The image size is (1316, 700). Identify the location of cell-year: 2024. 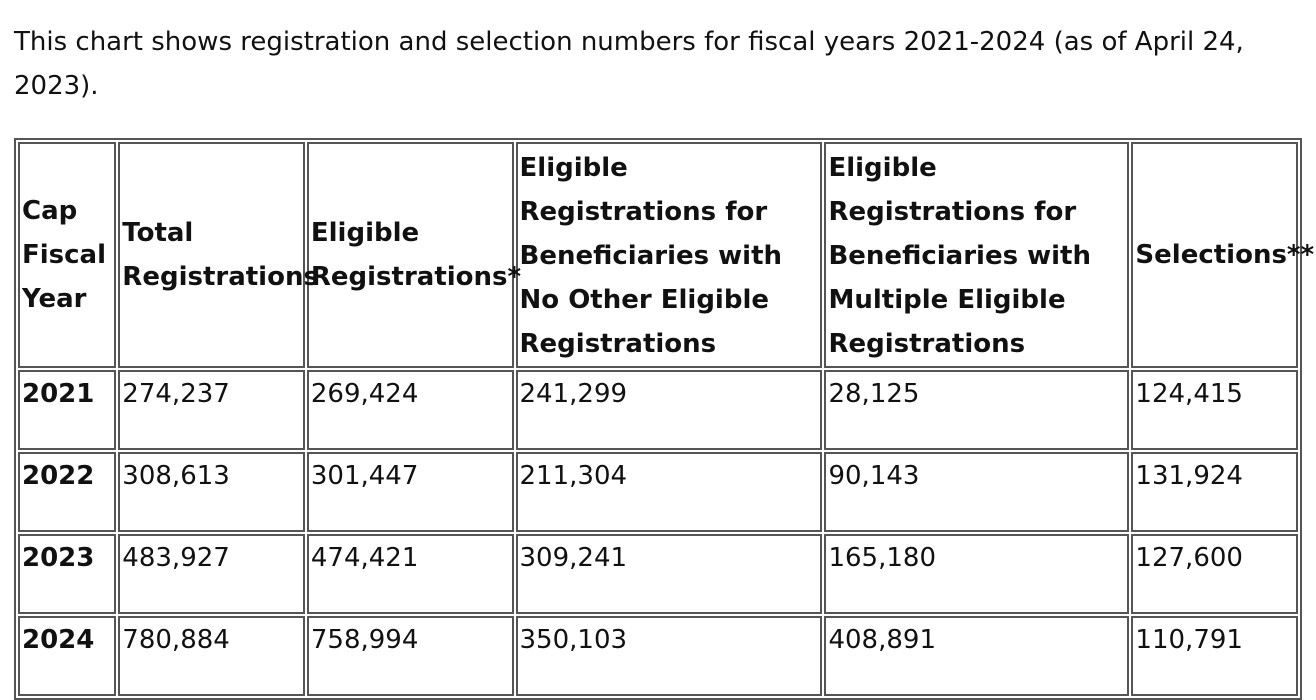
(67, 656).